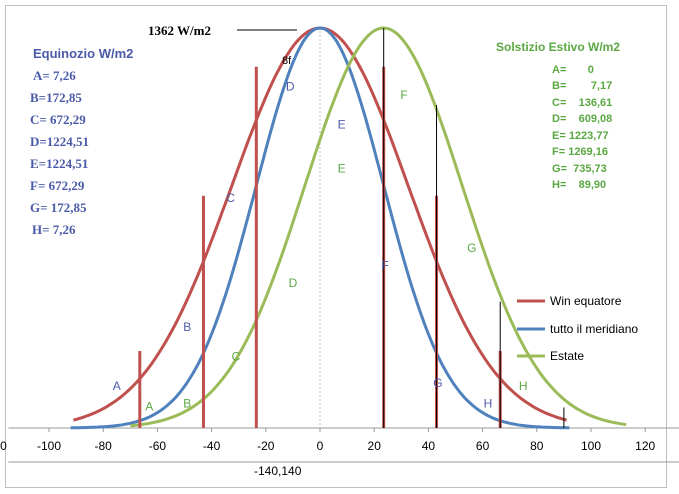 The image size is (679, 494). What do you see at coordinates (586, 301) in the screenshot?
I see `legend-label: Win equatore` at bounding box center [586, 301].